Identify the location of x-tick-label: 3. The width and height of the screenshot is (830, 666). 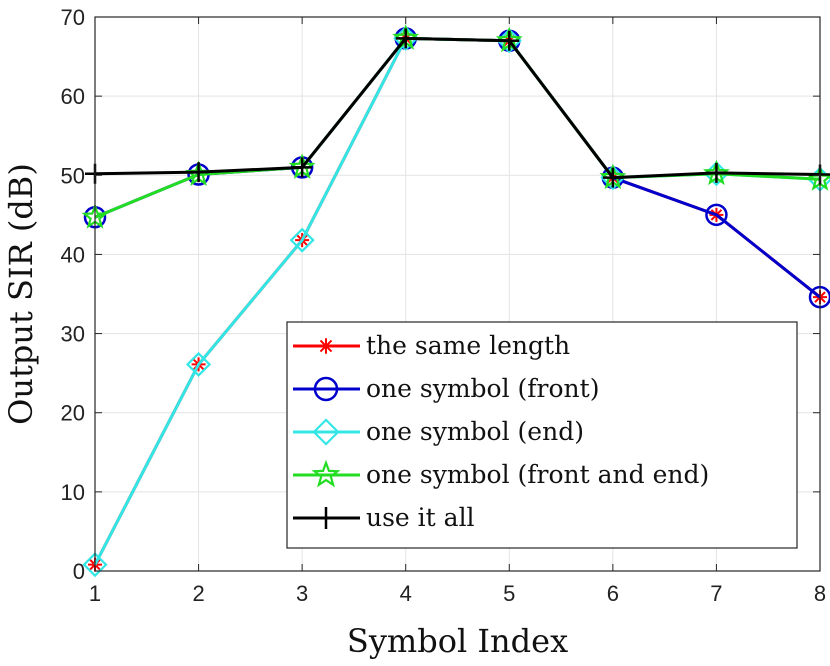
(302, 593).